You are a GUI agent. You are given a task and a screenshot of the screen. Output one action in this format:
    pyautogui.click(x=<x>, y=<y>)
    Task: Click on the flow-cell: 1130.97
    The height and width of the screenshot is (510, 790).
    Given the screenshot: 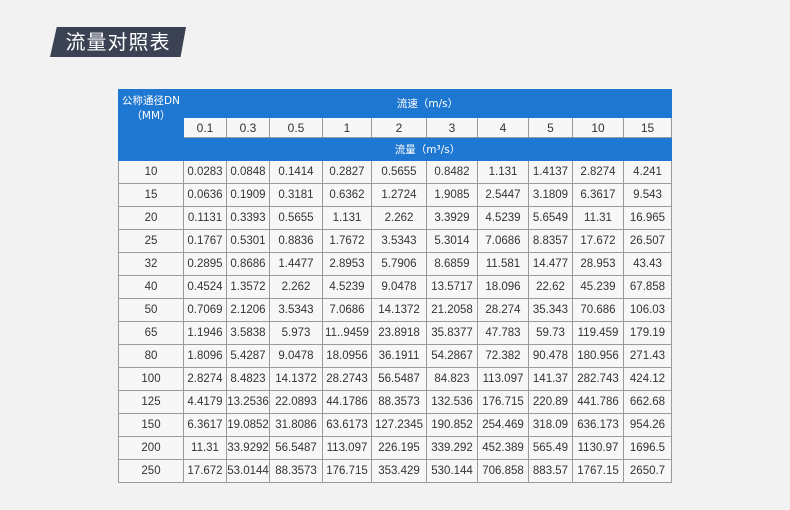 What is the action you would take?
    pyautogui.click(x=598, y=448)
    